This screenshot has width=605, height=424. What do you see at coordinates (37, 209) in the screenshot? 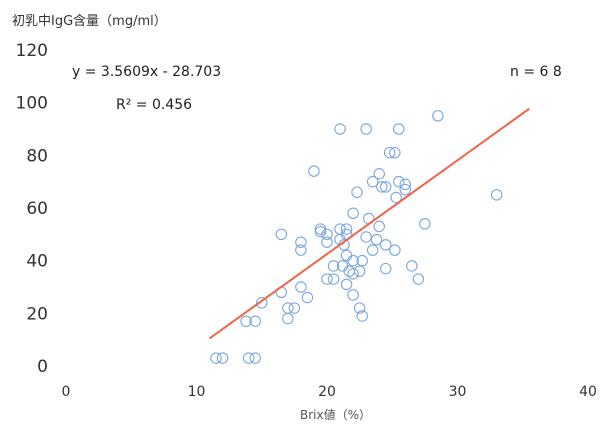
I see `y-tick-label: 60` at bounding box center [37, 209].